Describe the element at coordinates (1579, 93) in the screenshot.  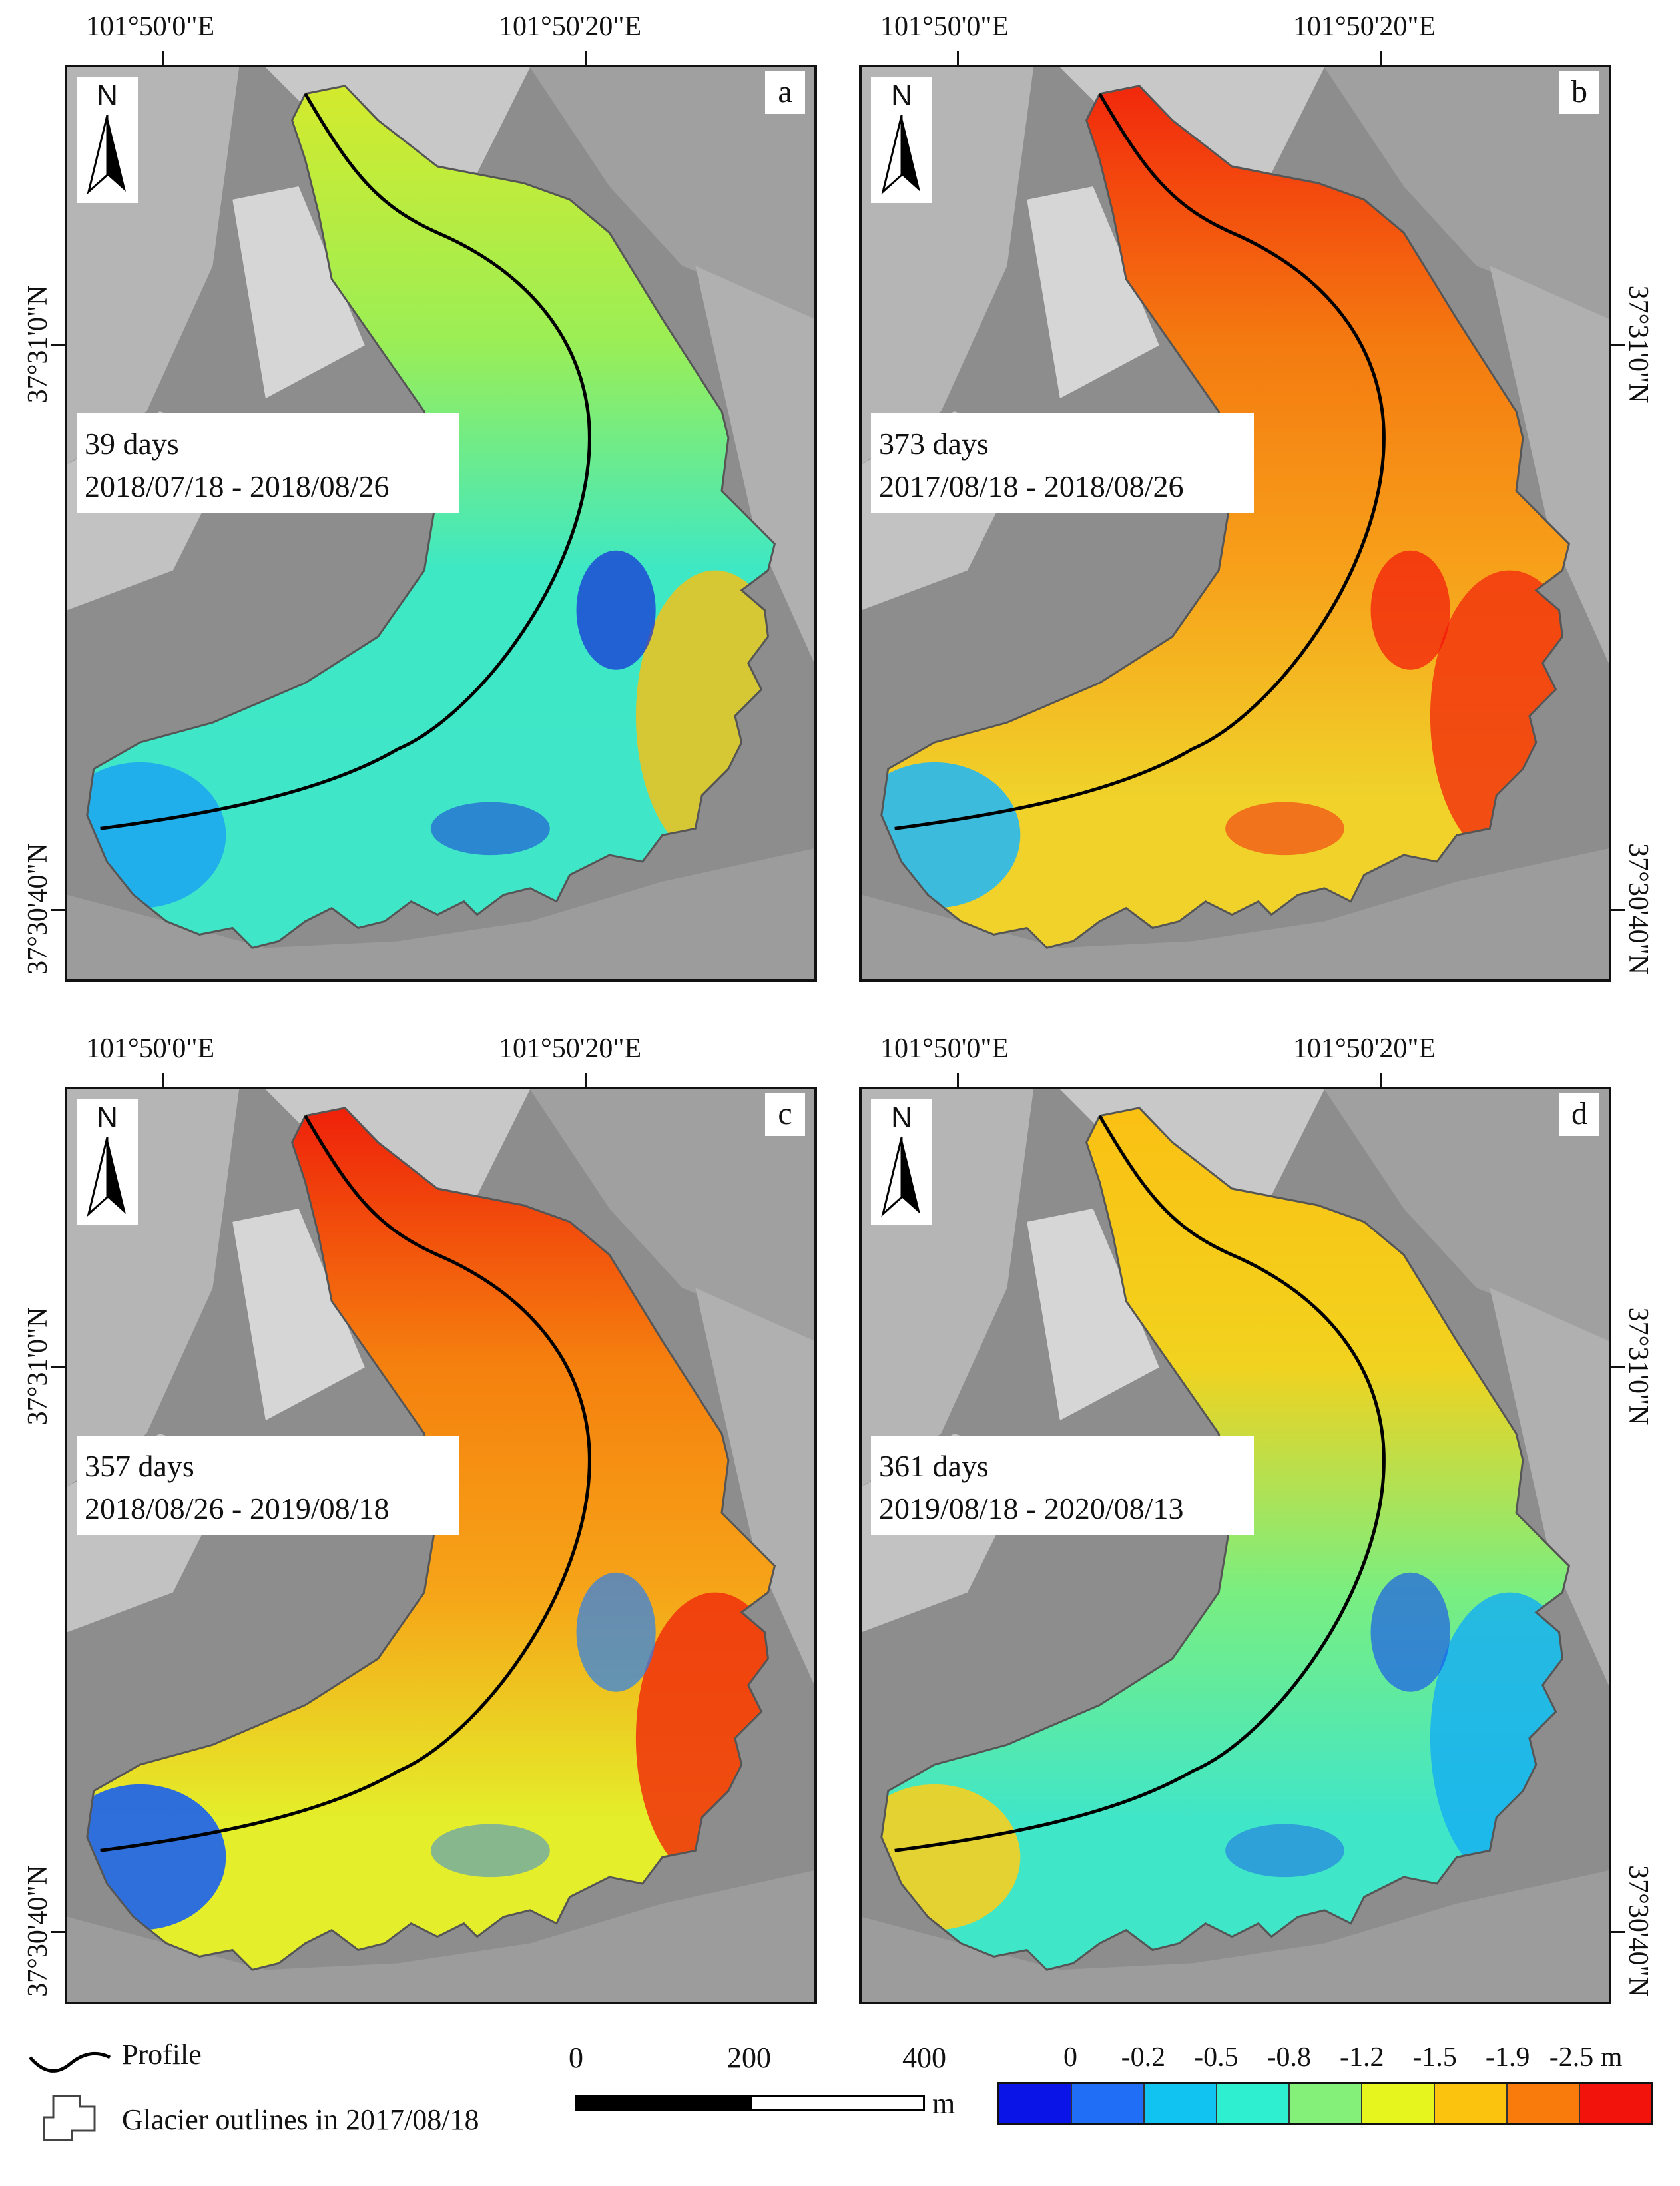
I see `panel-letter: b` at that location.